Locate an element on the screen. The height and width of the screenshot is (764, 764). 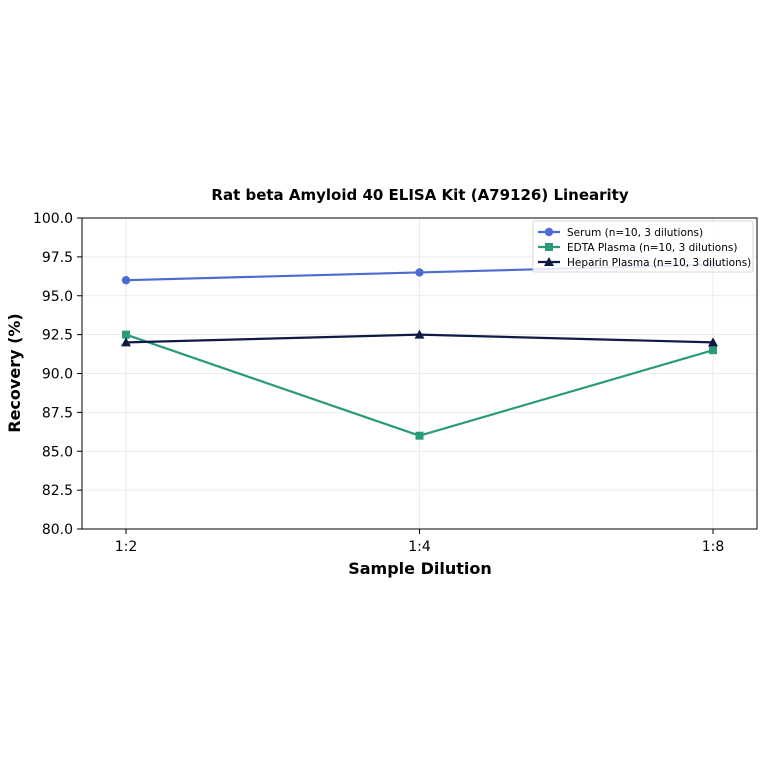
x-tick-label: 1:2 is located at coordinates (126, 547).